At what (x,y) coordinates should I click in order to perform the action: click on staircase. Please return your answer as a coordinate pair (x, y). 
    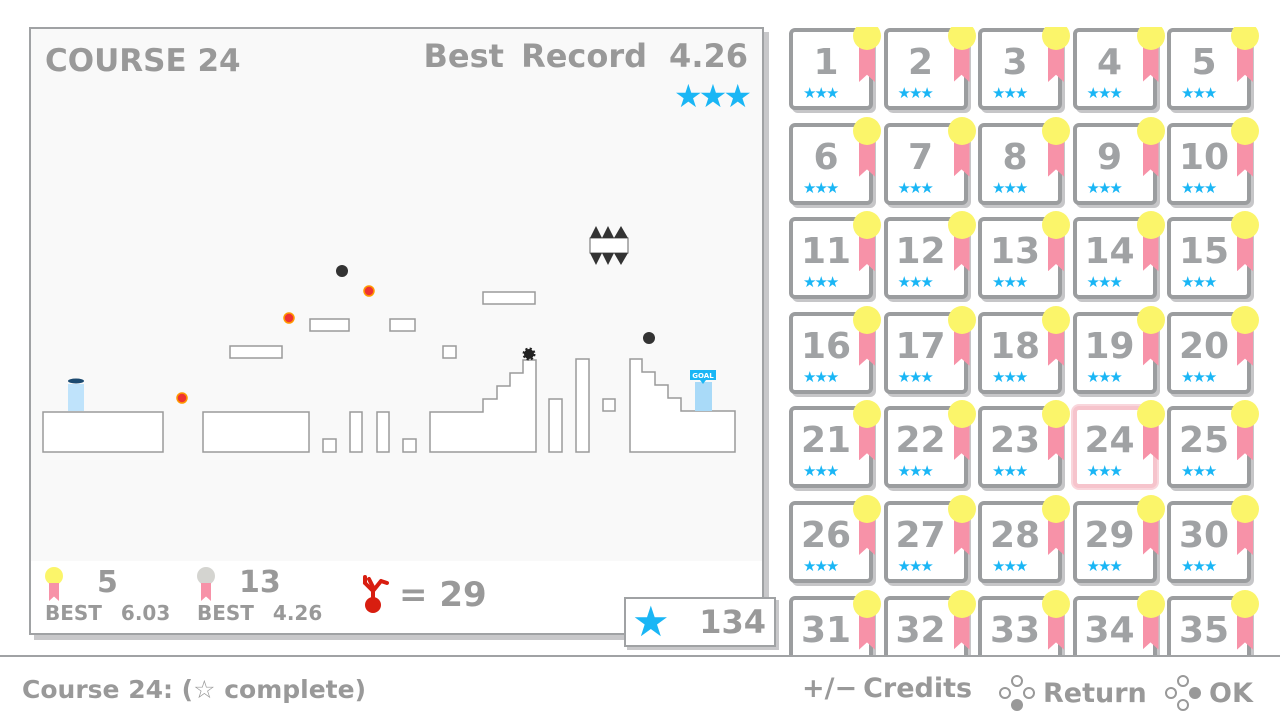
    Looking at the image, I should click on (483, 406).